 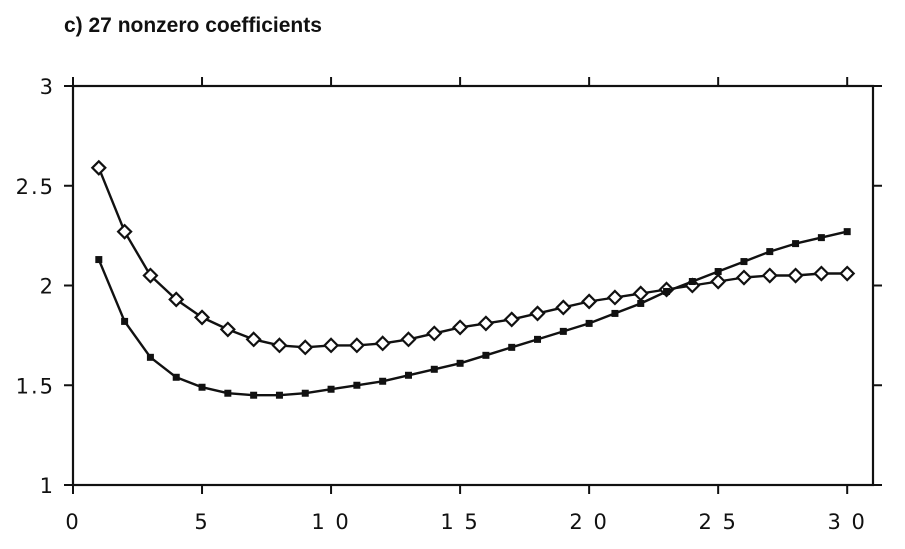 What do you see at coordinates (47, 486) in the screenshot?
I see `y-tick-label: 1` at bounding box center [47, 486].